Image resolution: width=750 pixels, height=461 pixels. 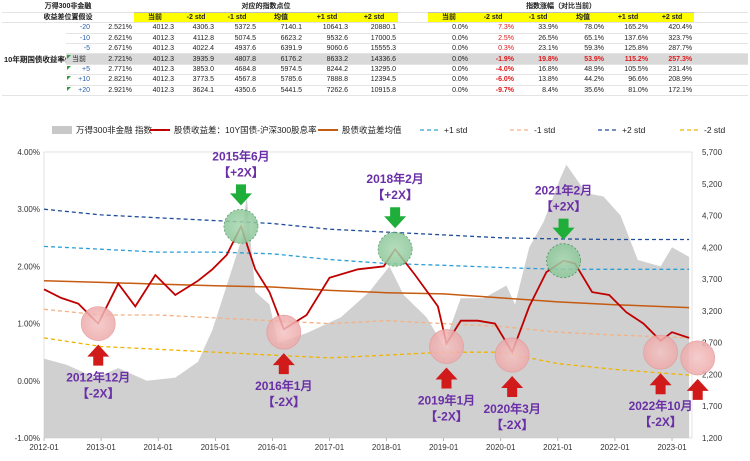 What do you see at coordinates (661, 405) in the screenshot?
I see `annotation-date: 2022年10月` at bounding box center [661, 405].